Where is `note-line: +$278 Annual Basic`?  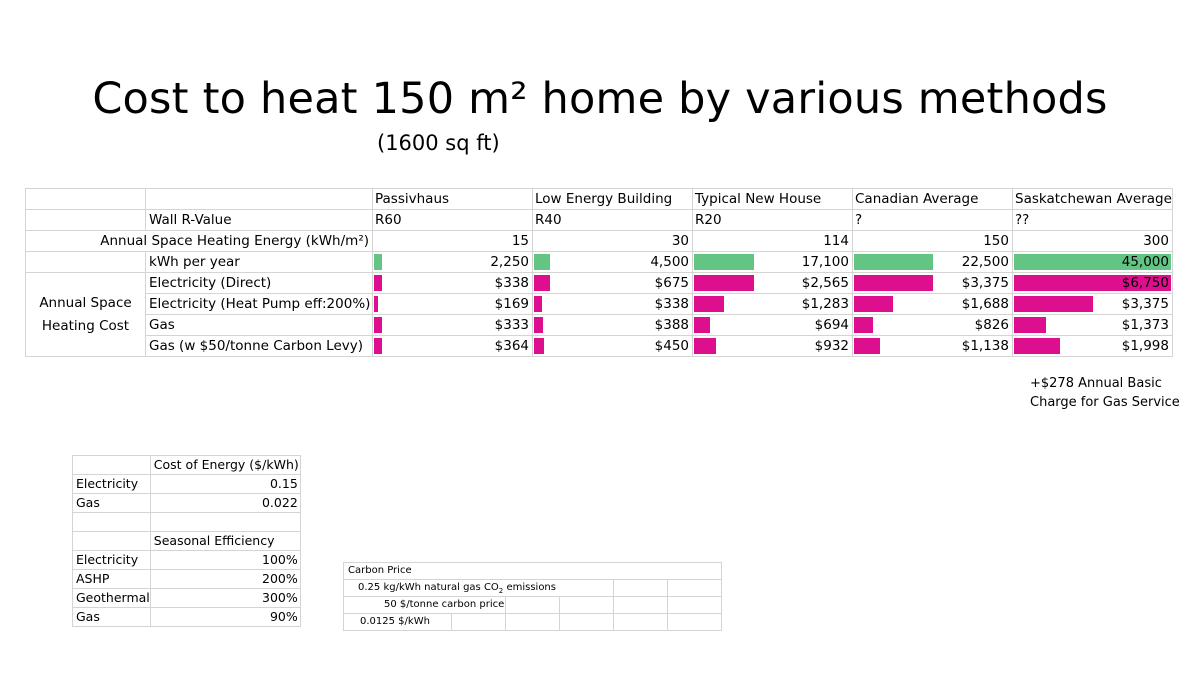
note-line: +$278 Annual Basic is located at coordinates (1096, 383).